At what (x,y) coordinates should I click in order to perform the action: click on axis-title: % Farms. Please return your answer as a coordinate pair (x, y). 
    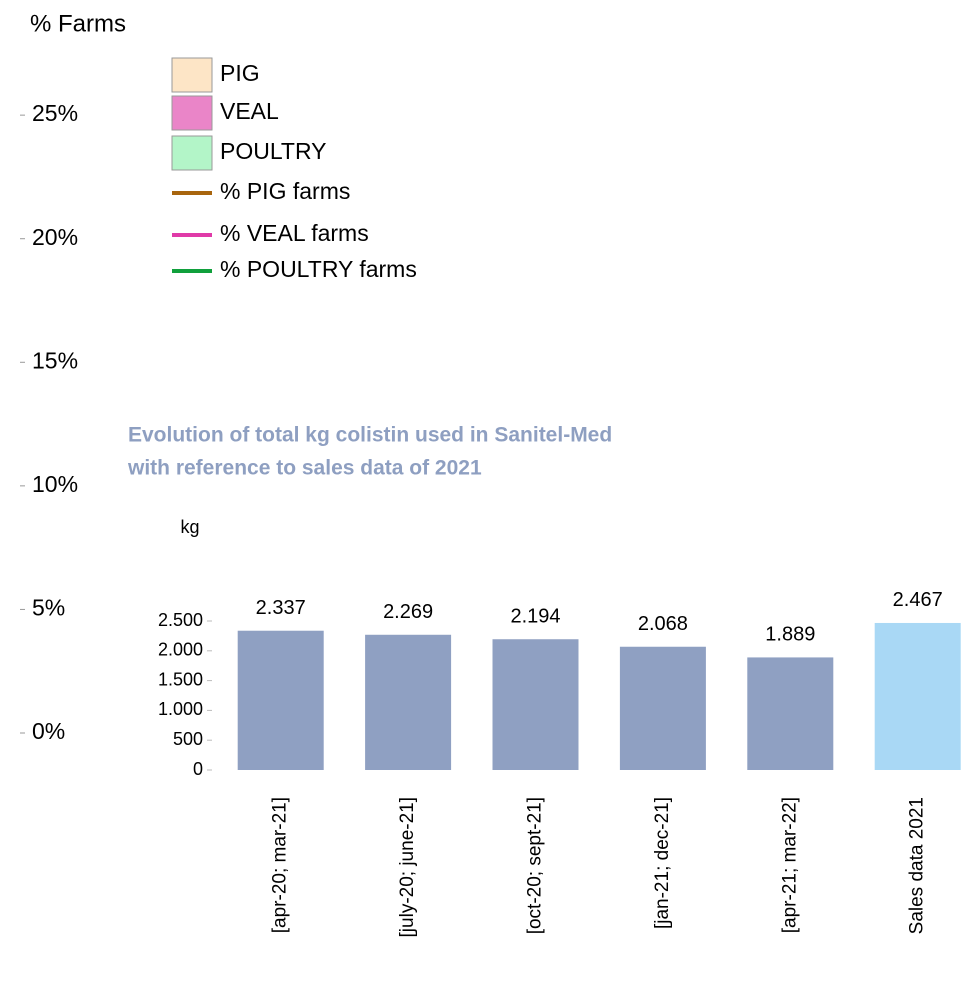
    Looking at the image, I should click on (78, 23).